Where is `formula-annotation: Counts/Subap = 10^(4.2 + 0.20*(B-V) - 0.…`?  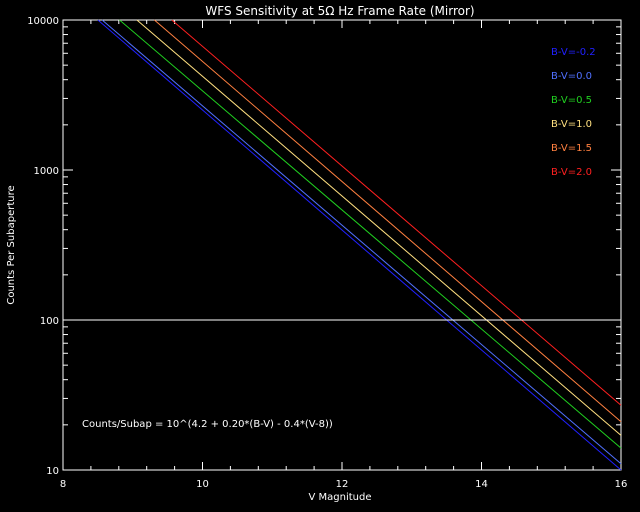 formula-annotation: Counts/Subap = 10^(4.2 + 0.20*(B-V) - 0.… is located at coordinates (207, 424).